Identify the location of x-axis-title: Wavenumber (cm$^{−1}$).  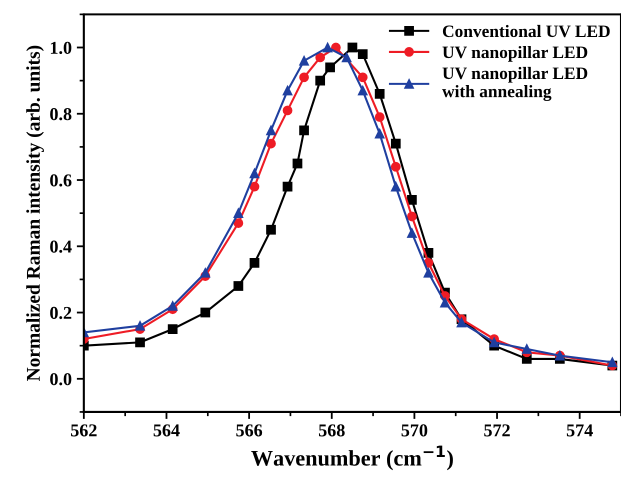
(352, 458).